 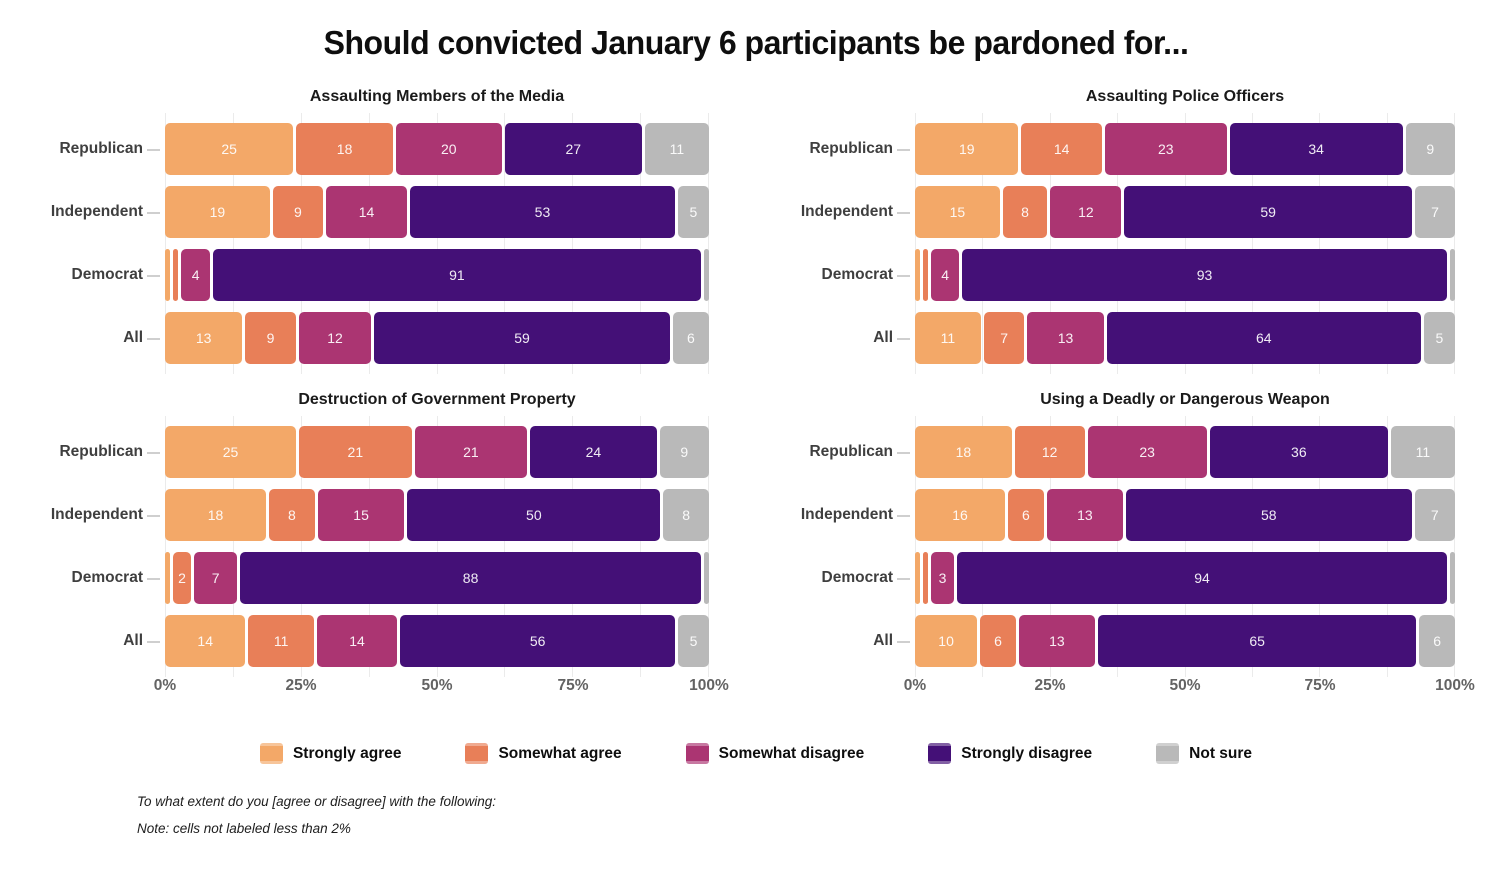 What do you see at coordinates (940, 753) in the screenshot?
I see `legend-swatch-strongly-disagree` at bounding box center [940, 753].